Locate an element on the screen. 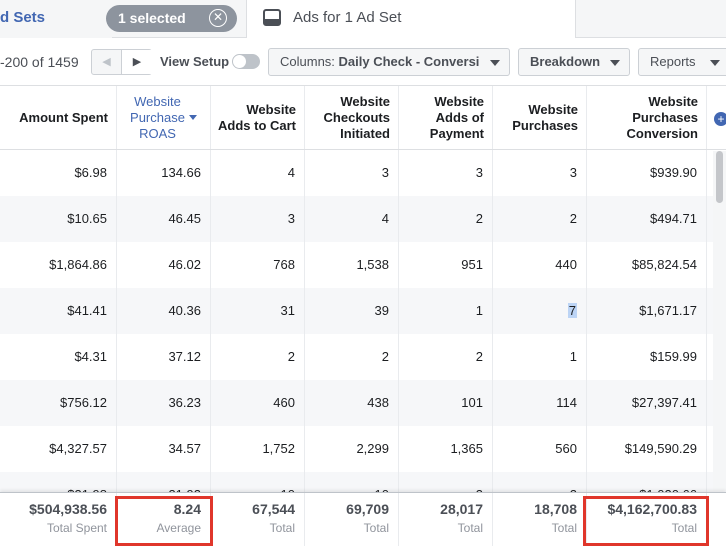 The image size is (726, 546). column-header-label: Website Purchases Conversion is located at coordinates (662, 117).